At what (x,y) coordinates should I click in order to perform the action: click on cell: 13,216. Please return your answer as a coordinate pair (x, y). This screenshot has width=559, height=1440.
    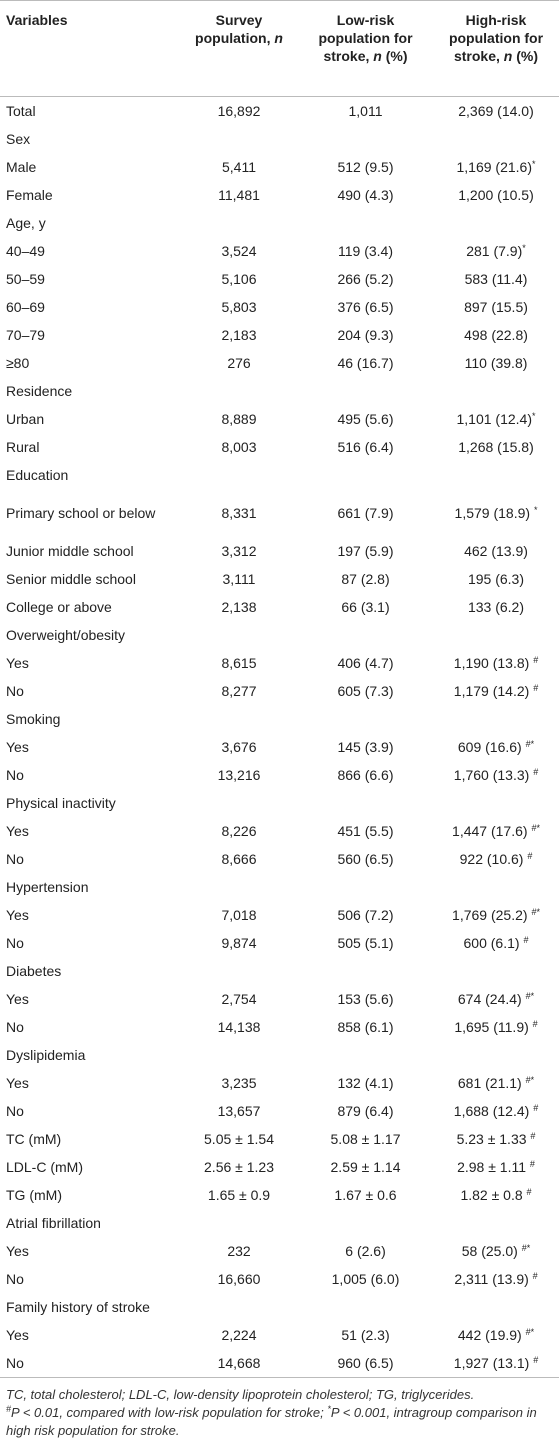
    Looking at the image, I should click on (239, 775).